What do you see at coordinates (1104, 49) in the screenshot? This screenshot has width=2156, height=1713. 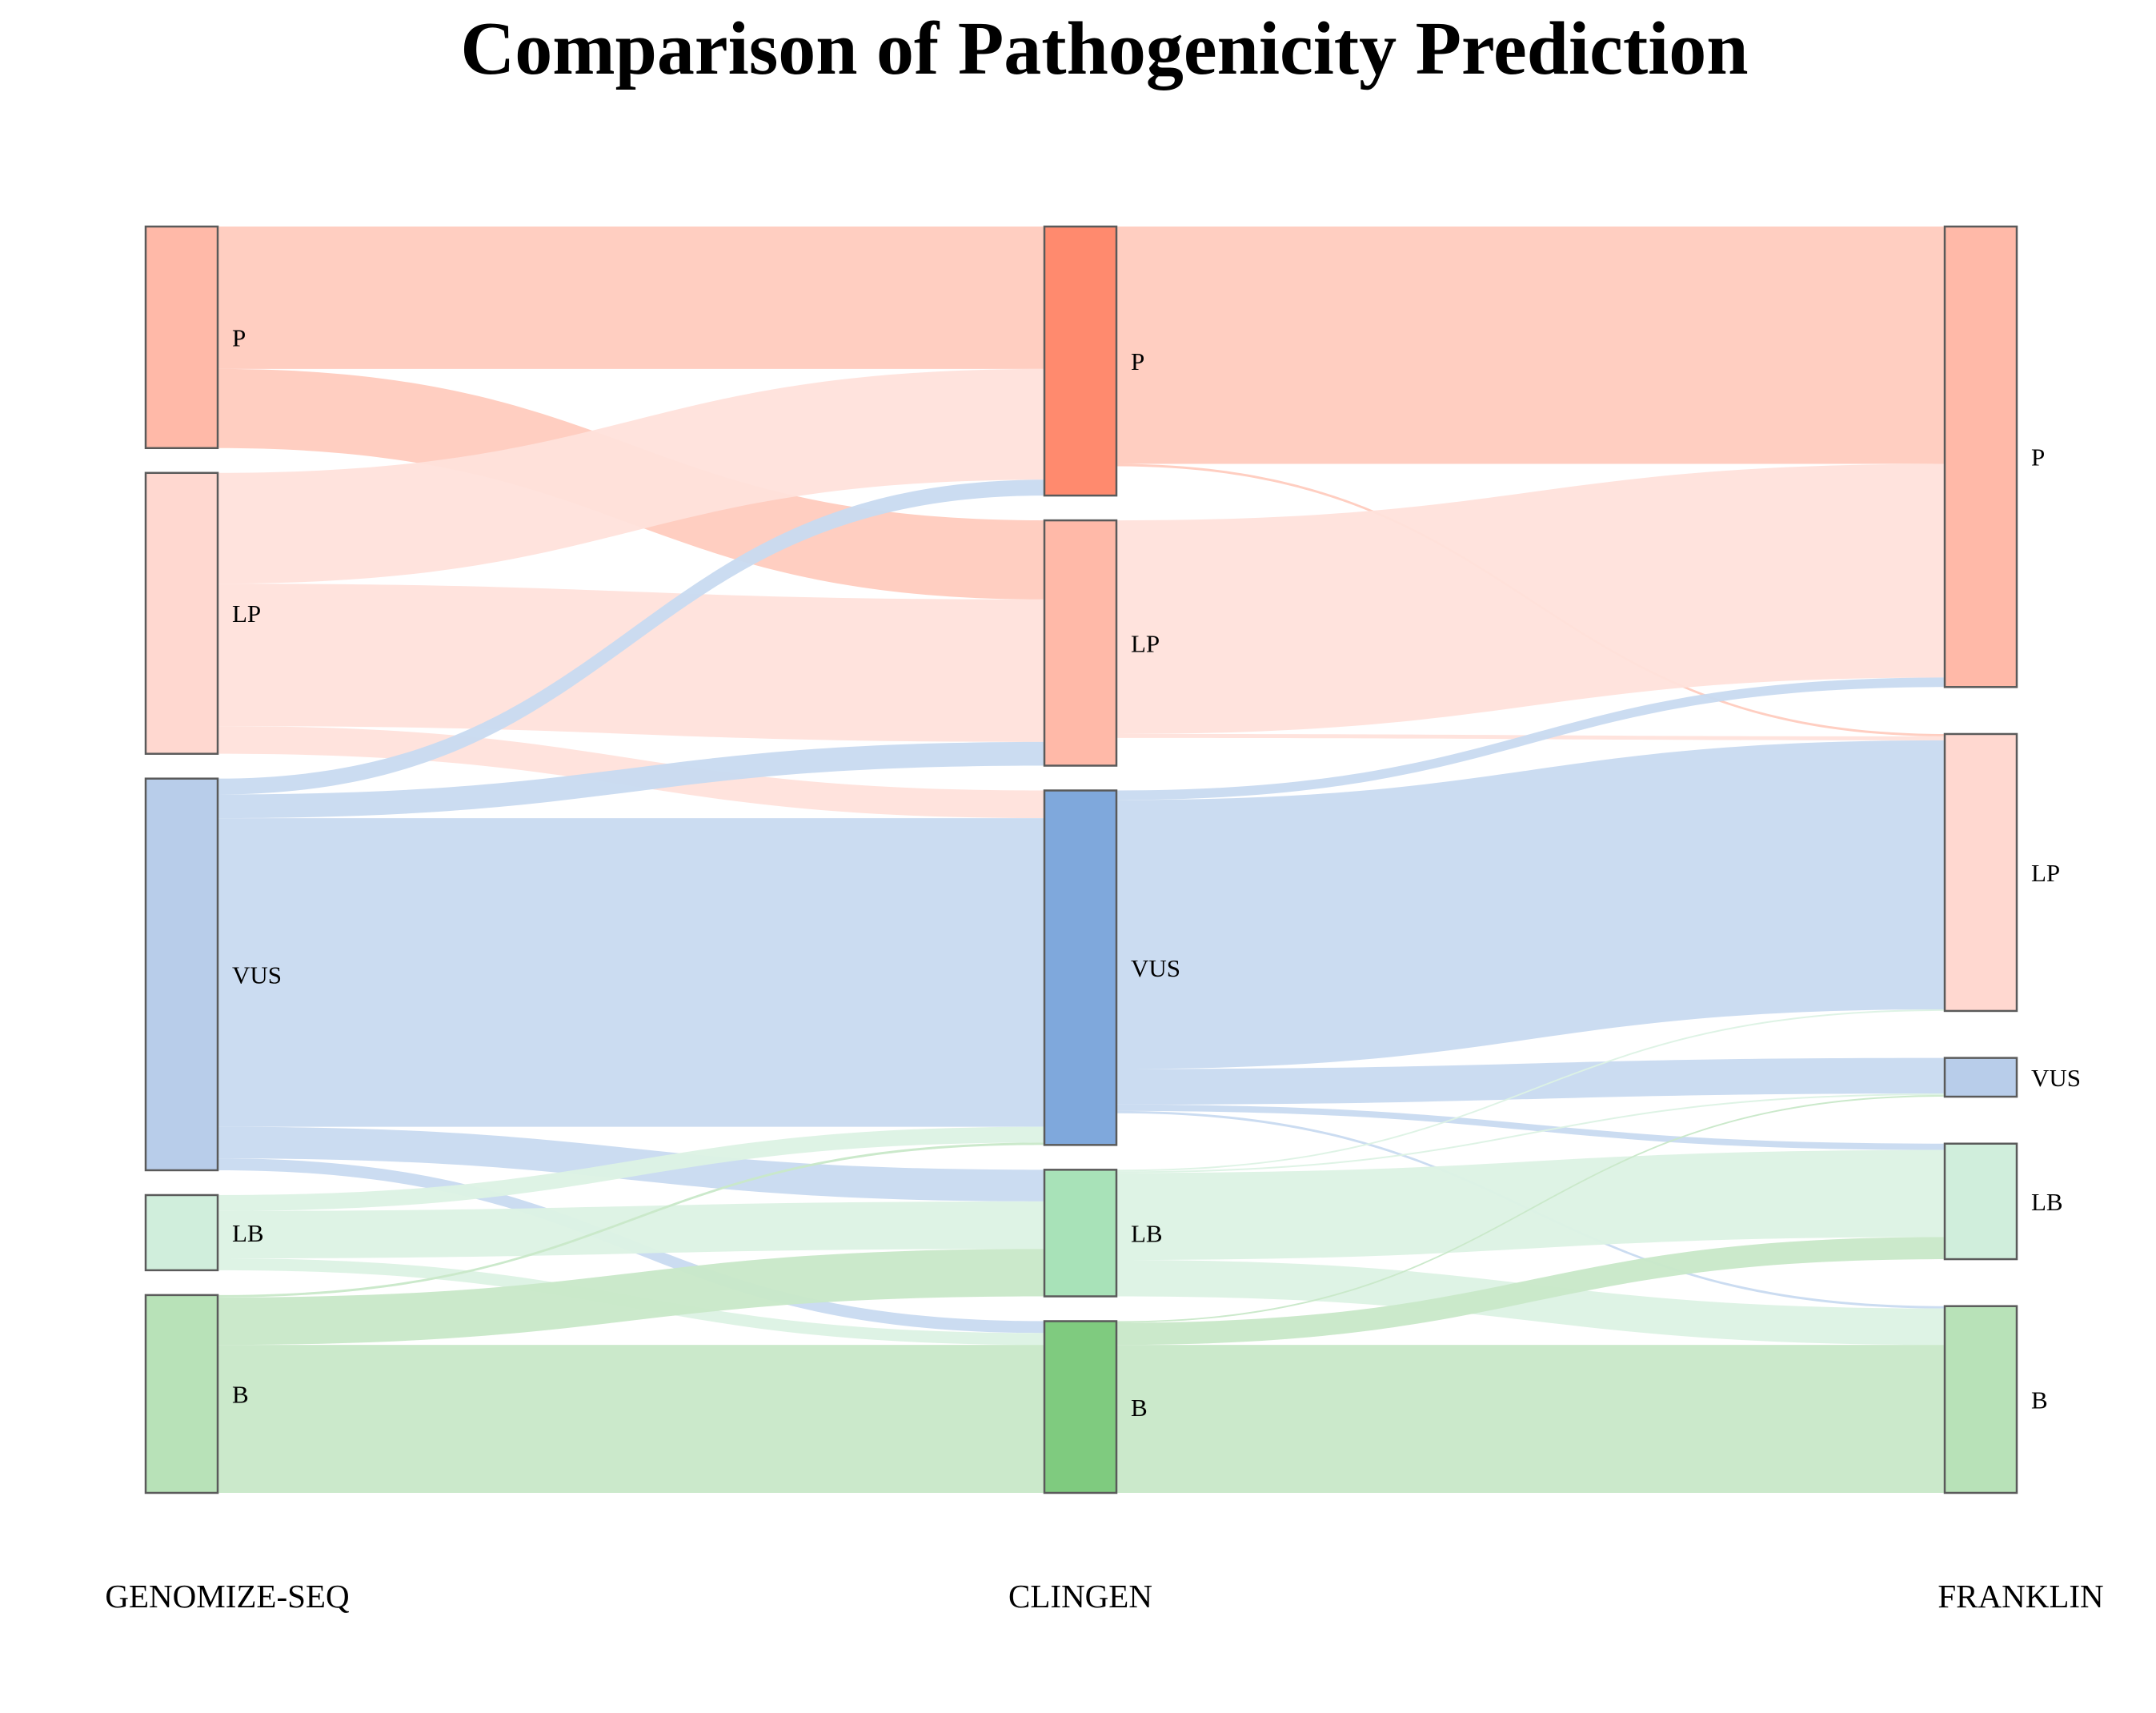 I see `chart-title: Comparison of Pathogenicity Prediction` at bounding box center [1104, 49].